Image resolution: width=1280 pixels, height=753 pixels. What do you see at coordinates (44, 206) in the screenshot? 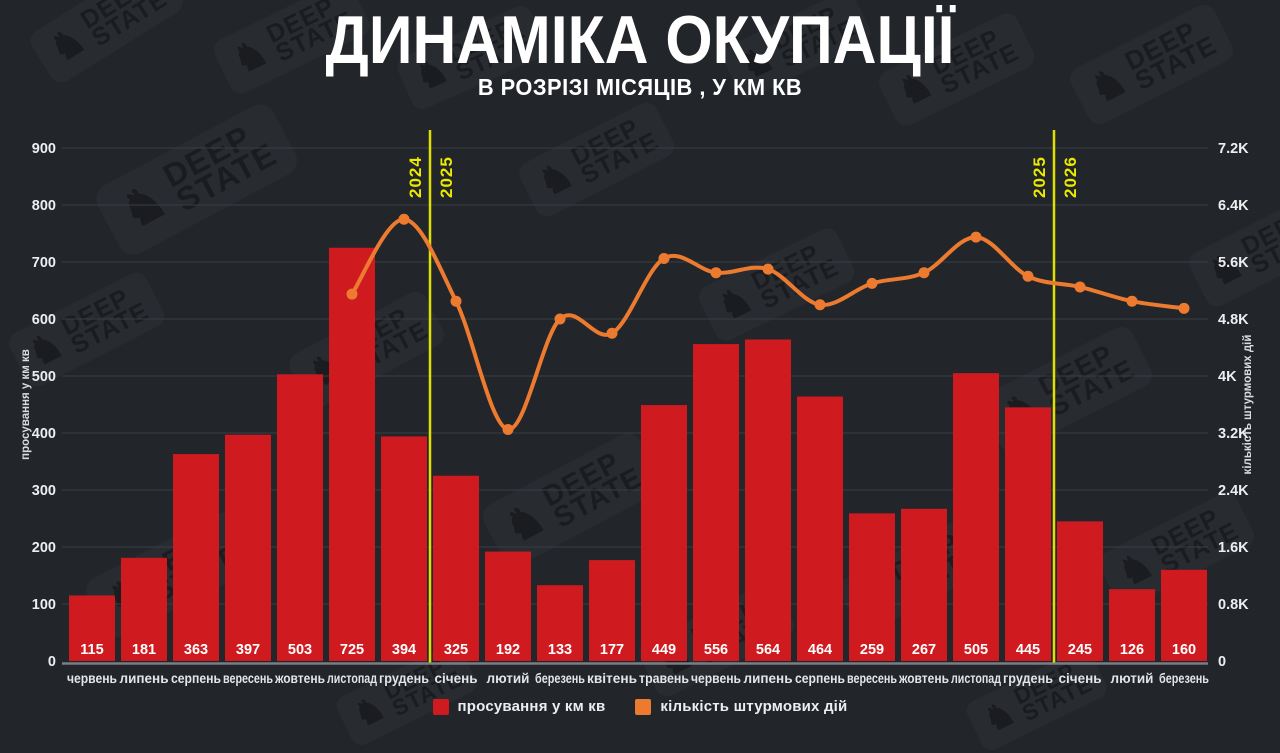
I see `left-axis-tick: 800` at bounding box center [44, 206].